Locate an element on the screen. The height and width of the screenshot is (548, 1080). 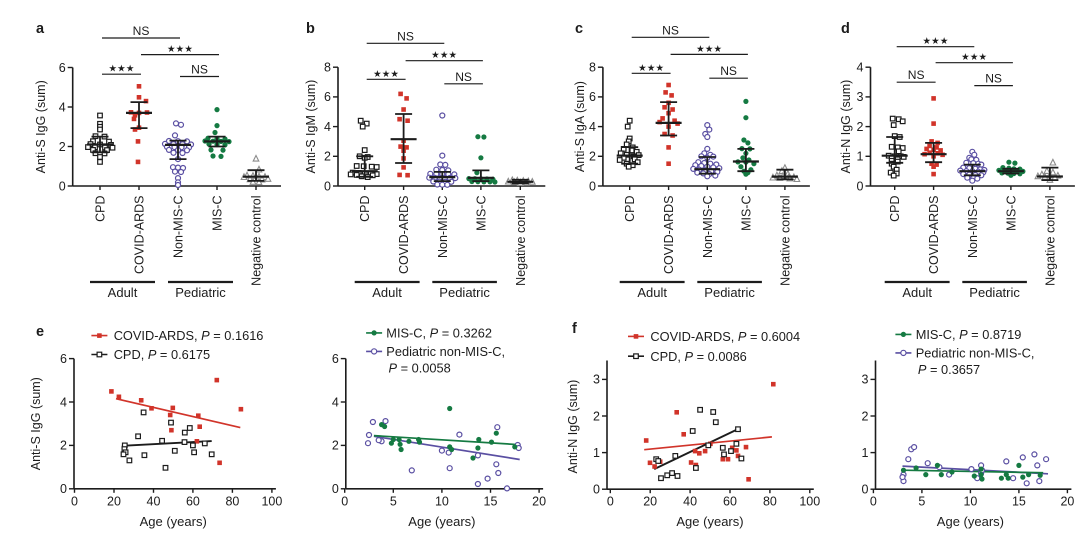
svg-text: P = 0.3657 is located at coordinates (949, 369).